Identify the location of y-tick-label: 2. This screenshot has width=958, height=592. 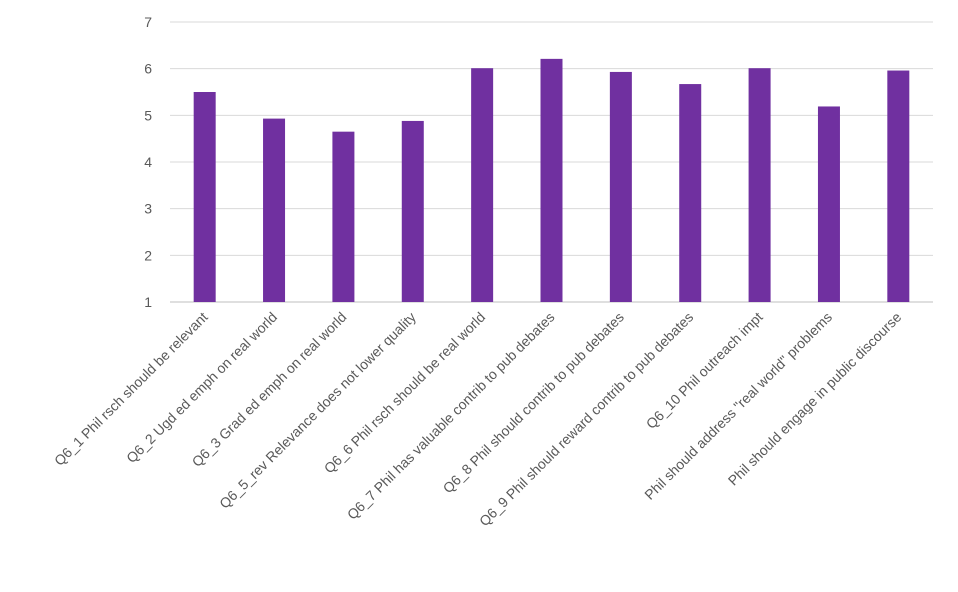
(148, 255).